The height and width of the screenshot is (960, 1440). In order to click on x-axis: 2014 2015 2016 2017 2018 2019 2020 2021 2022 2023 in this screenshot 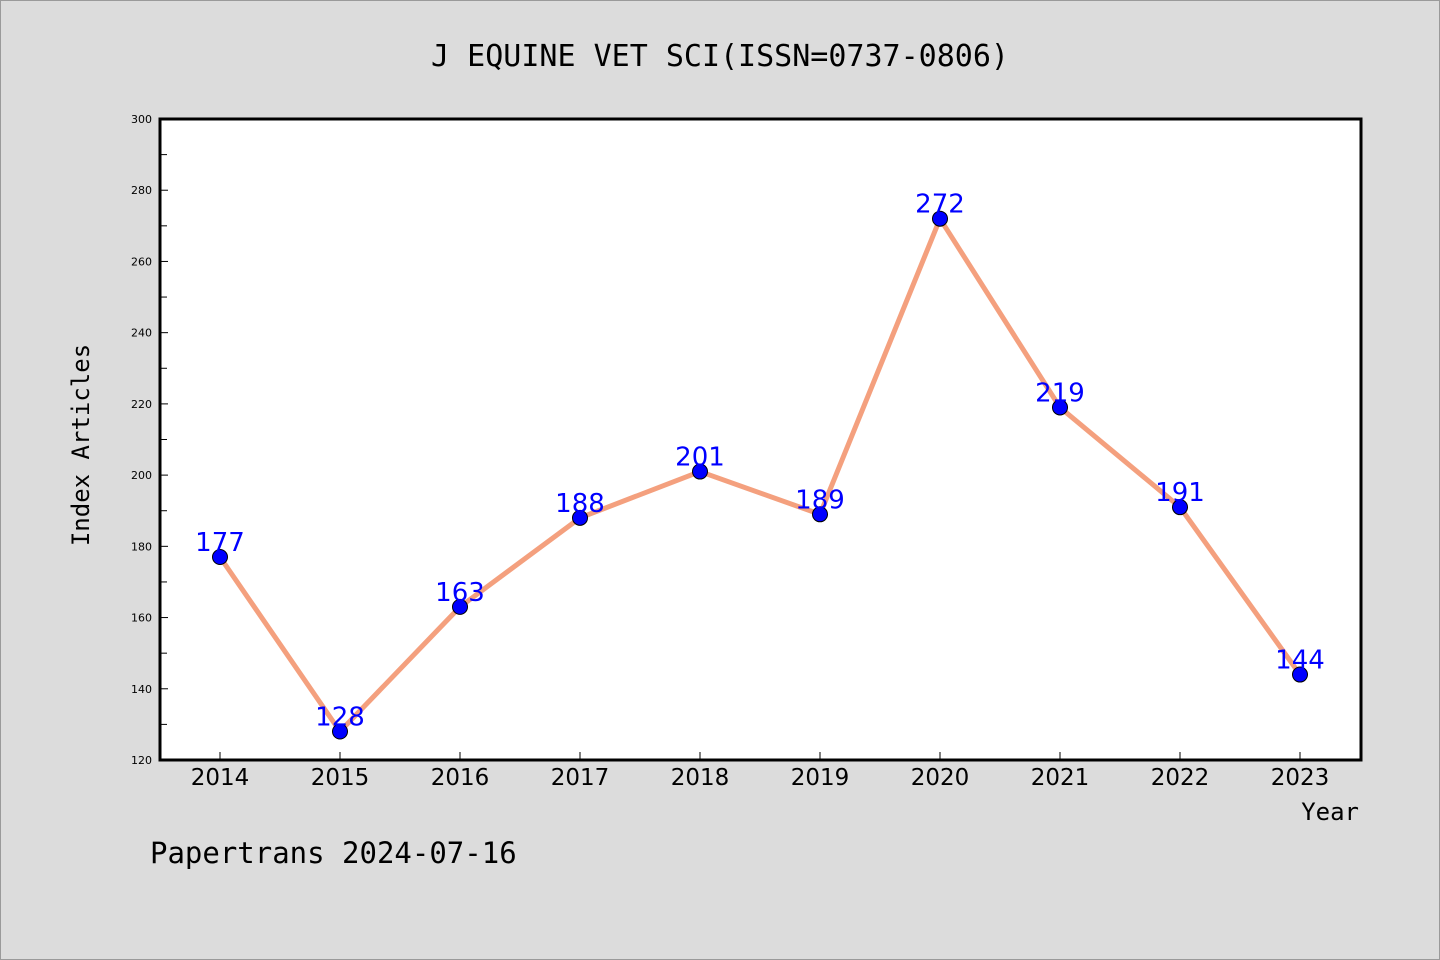, I will do `click(760, 771)`.